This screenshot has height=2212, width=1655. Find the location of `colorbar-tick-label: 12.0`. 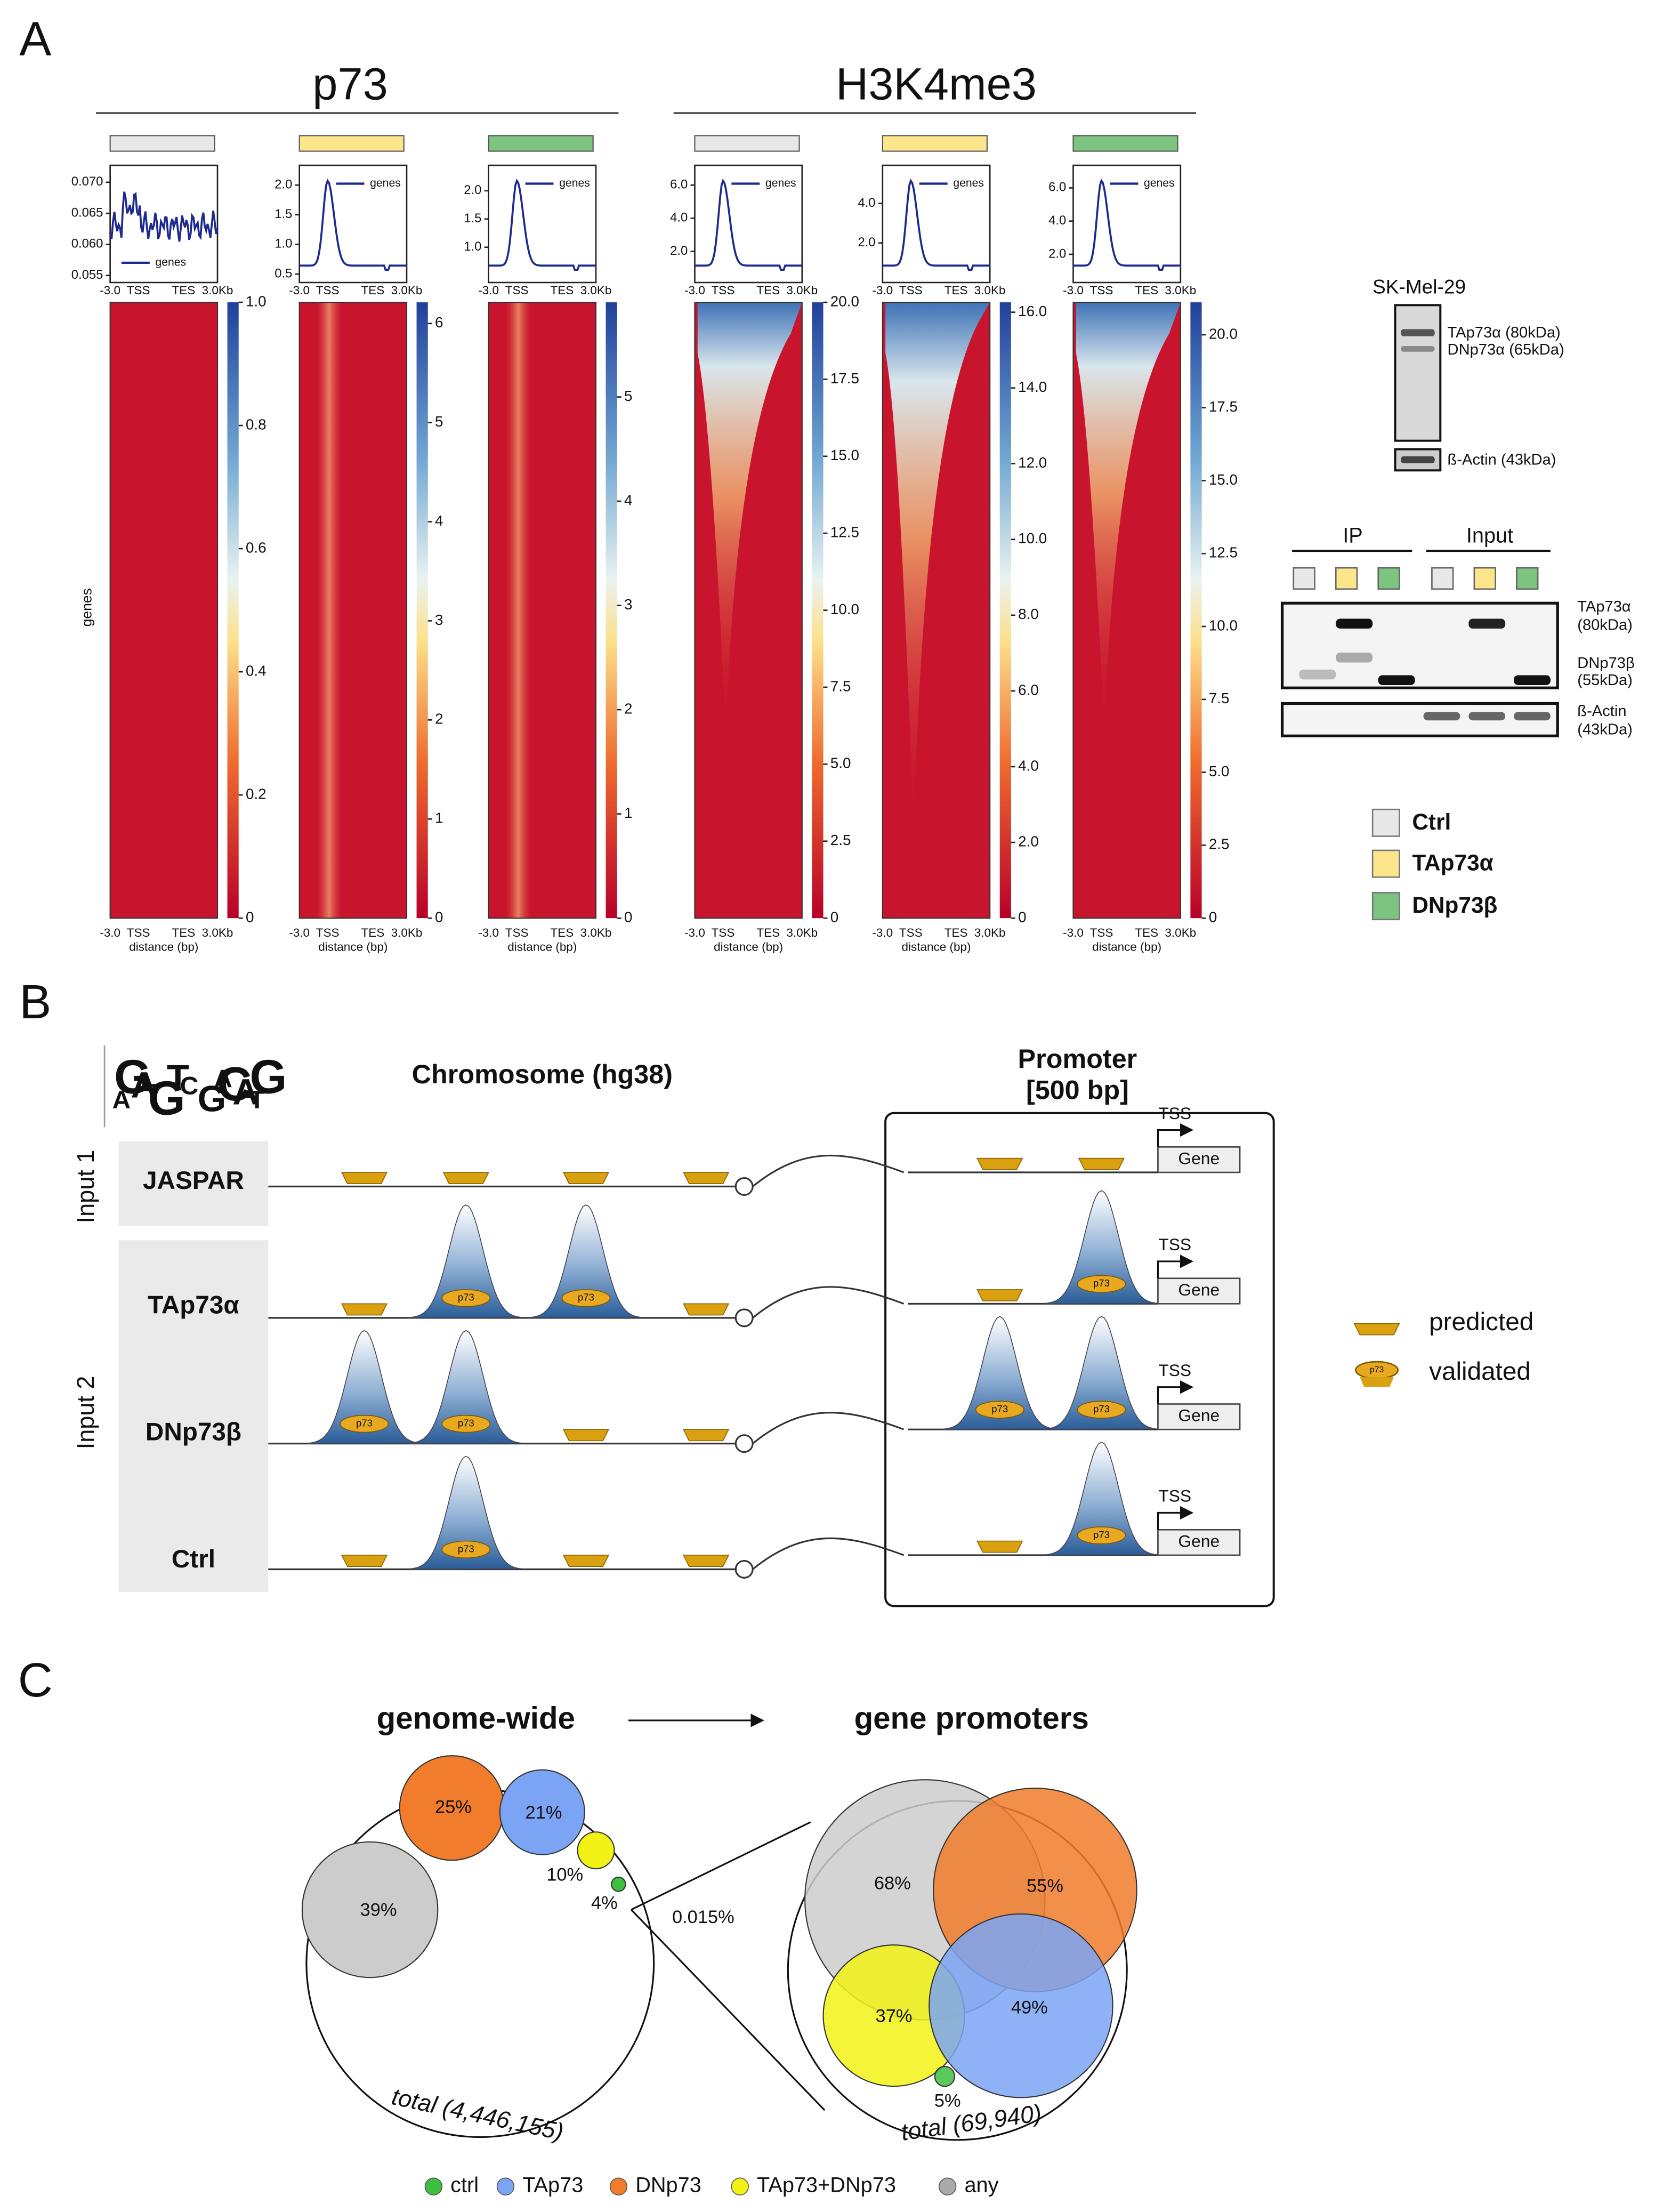

colorbar-tick-label: 12.0 is located at coordinates (1032, 463).